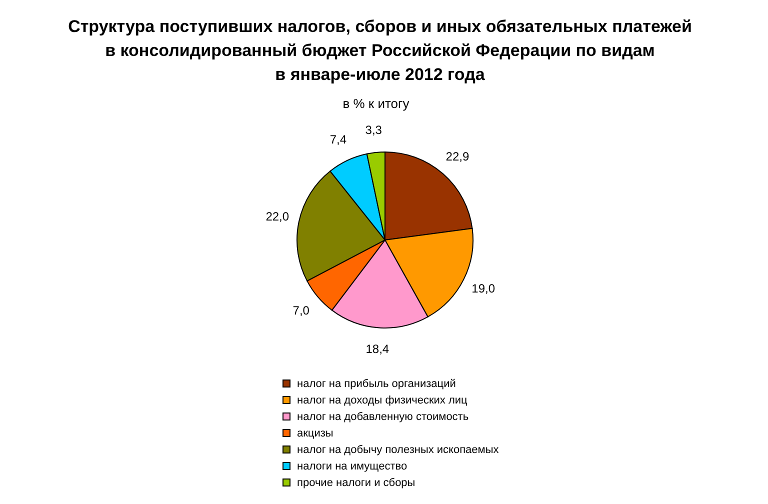 Image resolution: width=768 pixels, height=504 pixels. What do you see at coordinates (301, 310) in the screenshot?
I see `data-label: 7,0` at bounding box center [301, 310].